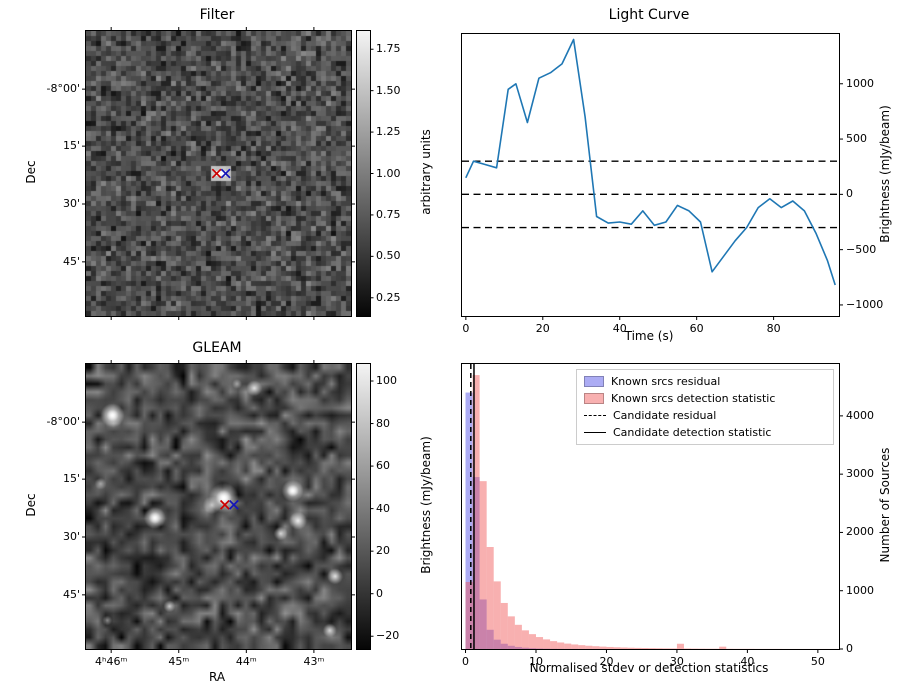  I want to click on filter-heatmap, so click(218, 173).